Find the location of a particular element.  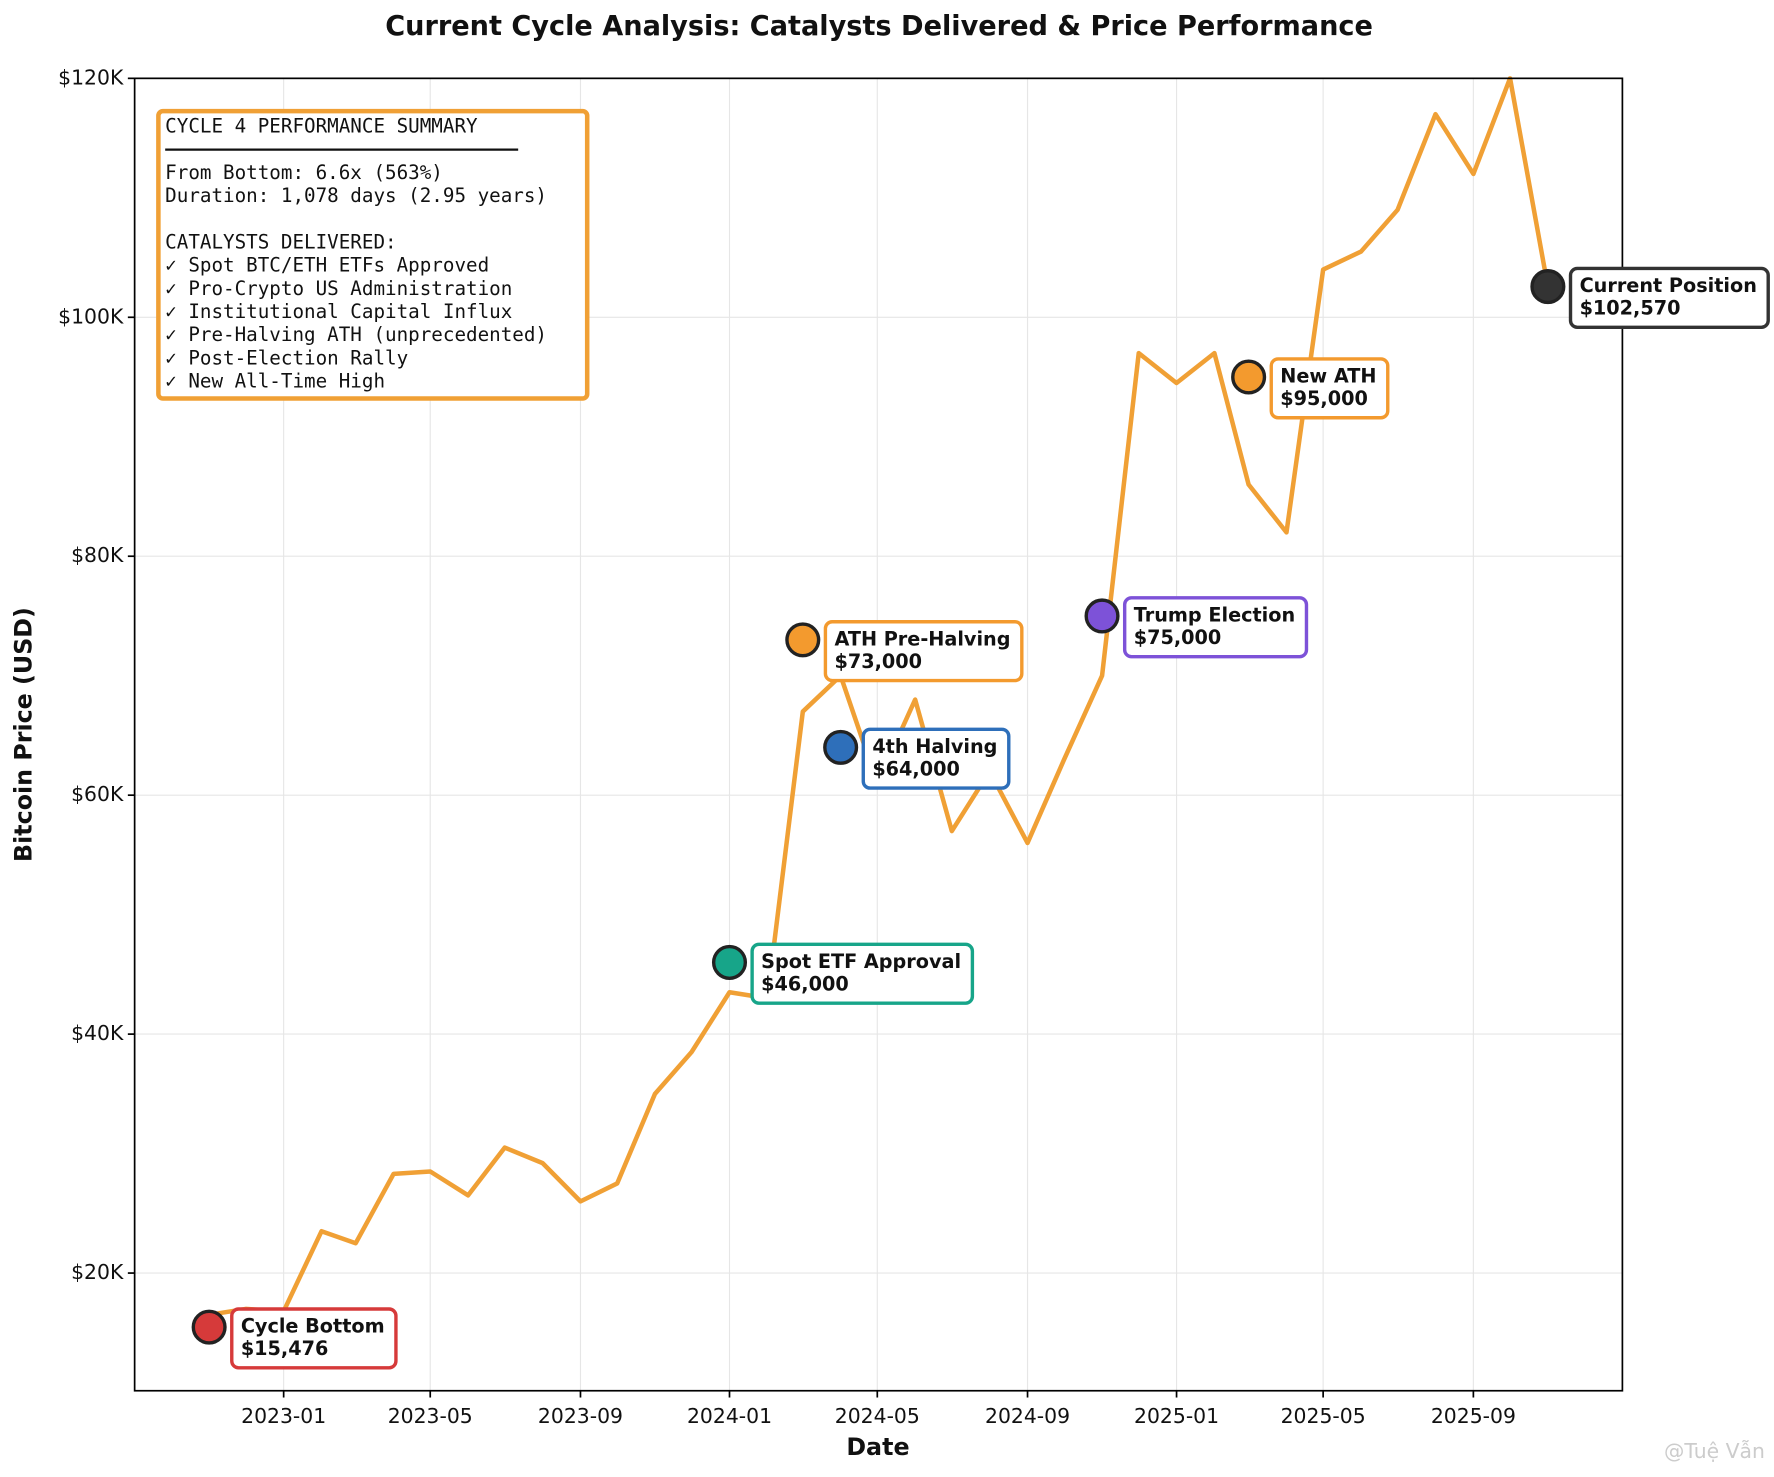

summary-catalyst: ✓ Pro-Crypto US Administration is located at coordinates (338, 288).